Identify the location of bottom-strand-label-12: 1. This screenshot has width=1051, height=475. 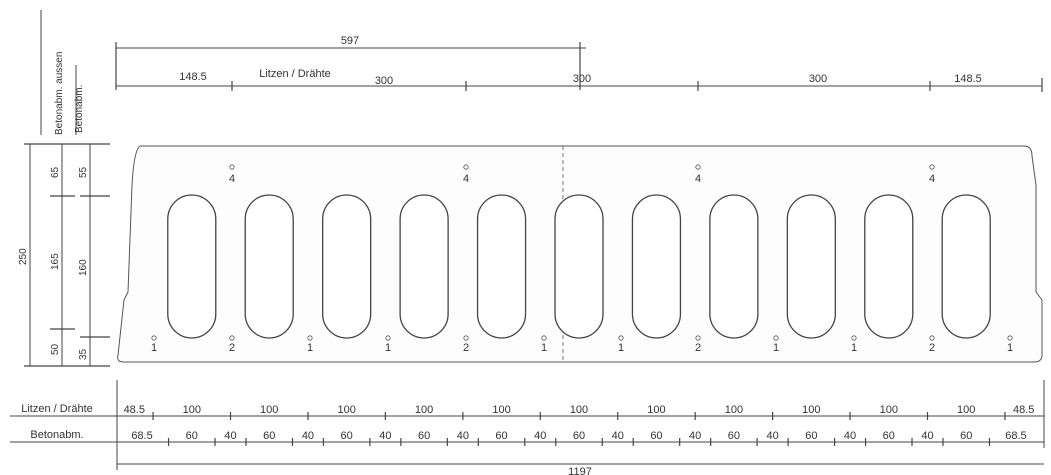
(1010, 348).